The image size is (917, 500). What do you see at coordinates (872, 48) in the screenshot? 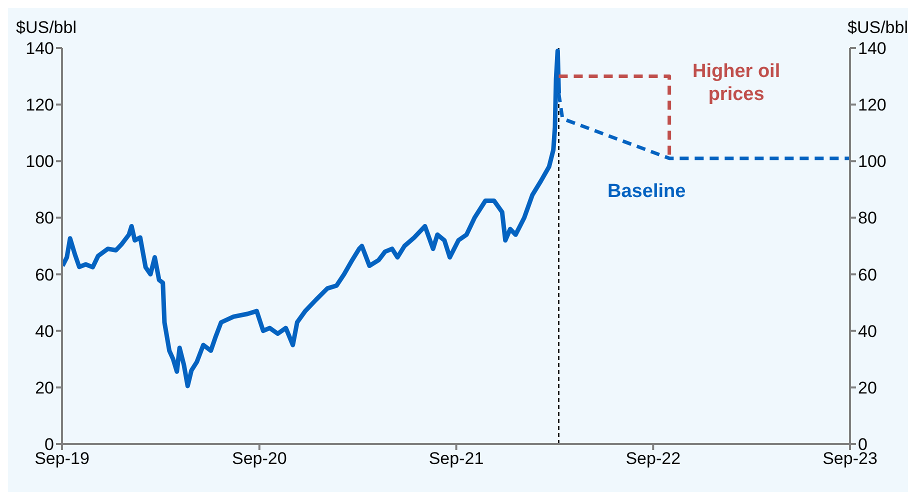
I see `y2-tick-label: 140` at bounding box center [872, 48].